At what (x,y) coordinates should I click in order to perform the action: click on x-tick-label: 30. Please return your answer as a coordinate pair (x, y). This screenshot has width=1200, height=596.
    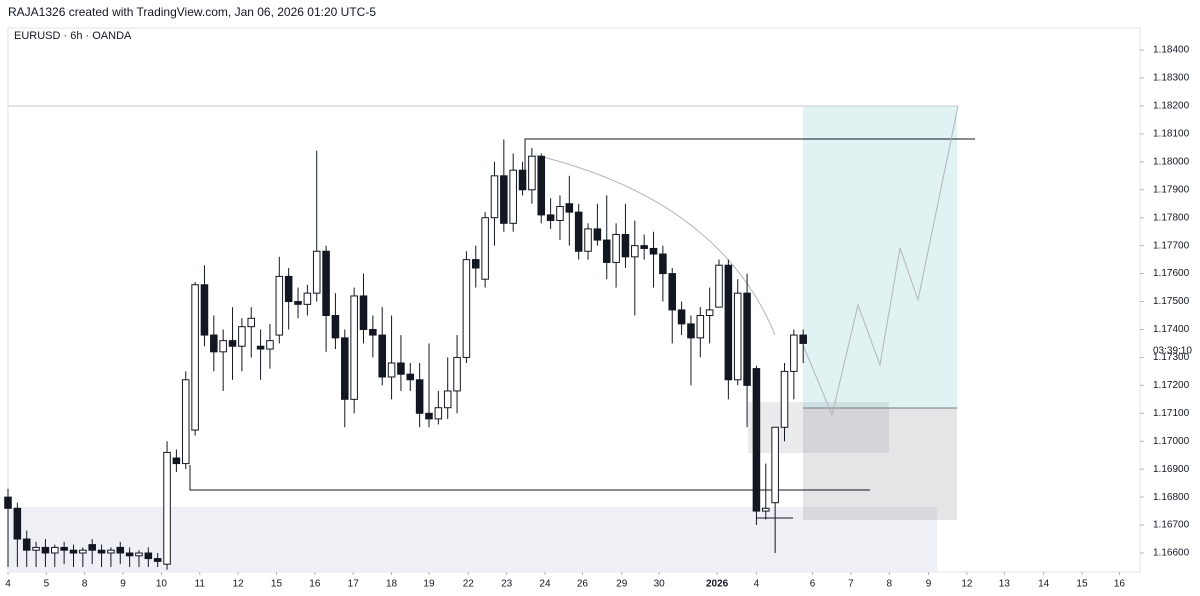
    Looking at the image, I should click on (660, 584).